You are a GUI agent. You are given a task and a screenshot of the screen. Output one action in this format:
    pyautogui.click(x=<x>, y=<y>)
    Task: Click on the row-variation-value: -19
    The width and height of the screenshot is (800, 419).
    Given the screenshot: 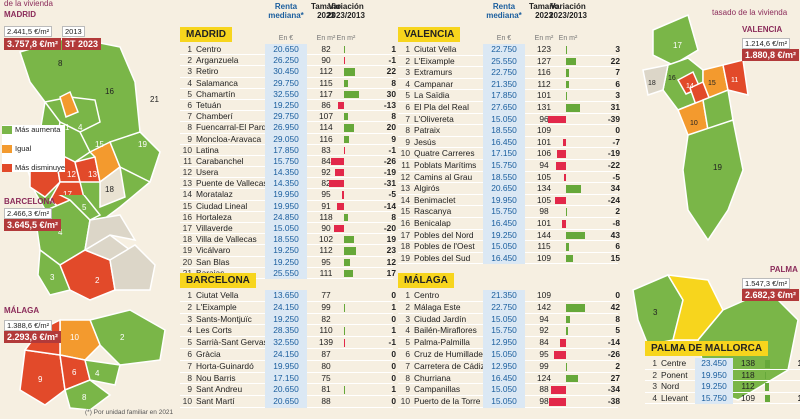 What is the action you would take?
    pyautogui.click(x=613, y=153)
    